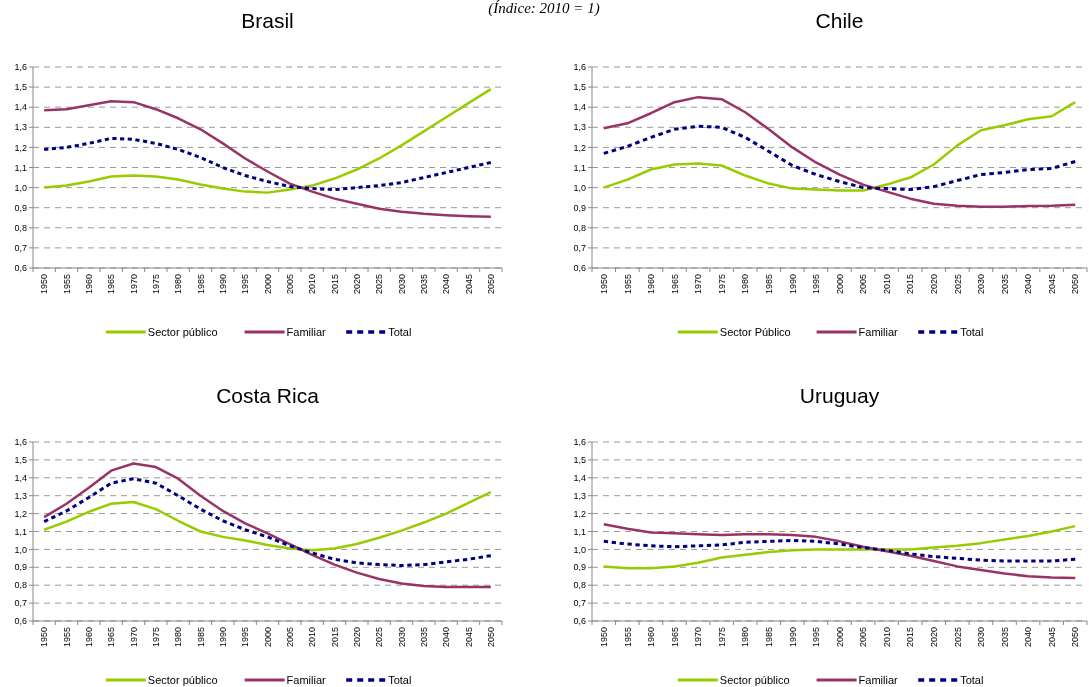 The height and width of the screenshot is (687, 1089). What do you see at coordinates (268, 395) in the screenshot?
I see `chart-title: Costa Rica` at bounding box center [268, 395].